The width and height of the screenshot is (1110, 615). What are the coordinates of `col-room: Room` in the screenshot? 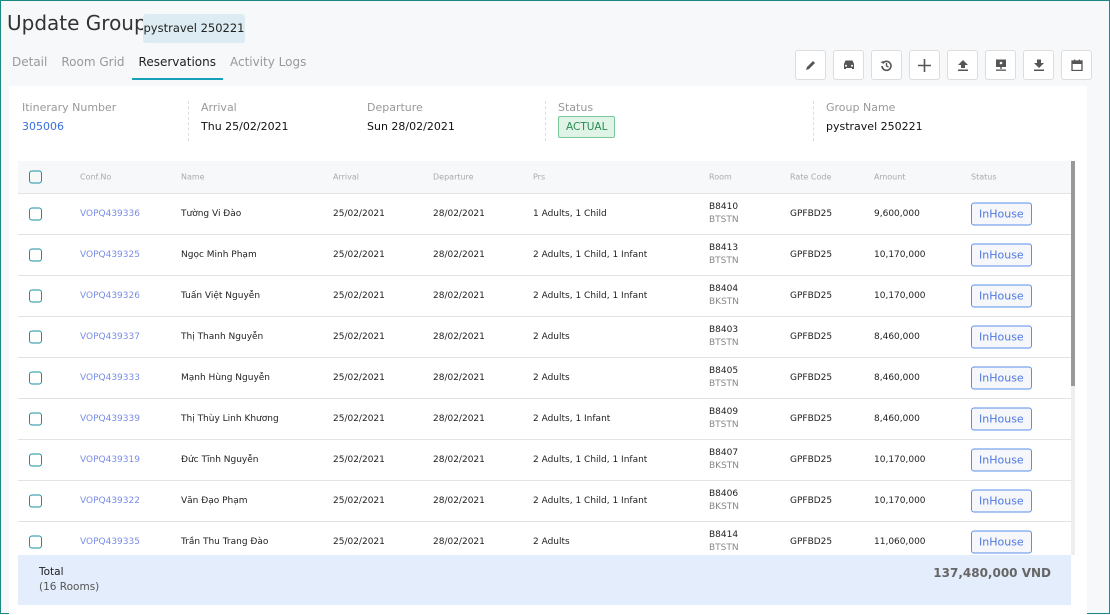 It's located at (720, 177).